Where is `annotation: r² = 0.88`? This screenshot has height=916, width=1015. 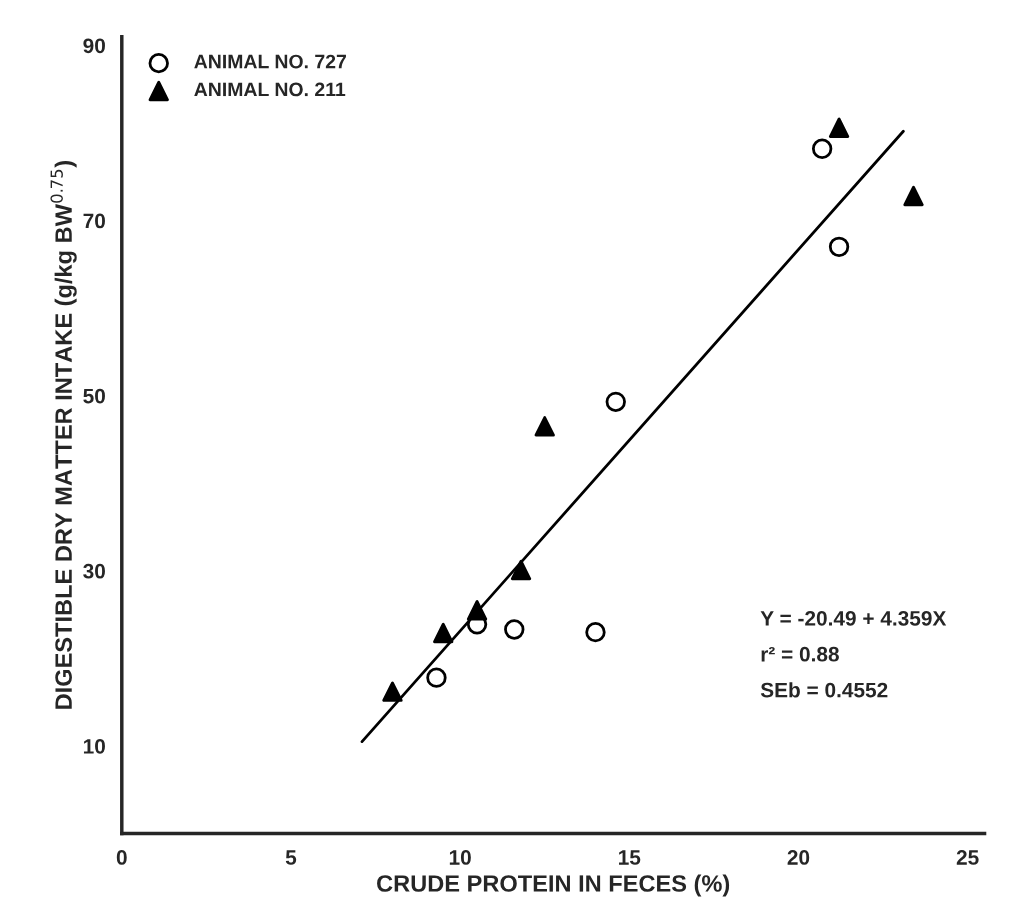 annotation: r² = 0.88 is located at coordinates (800, 654).